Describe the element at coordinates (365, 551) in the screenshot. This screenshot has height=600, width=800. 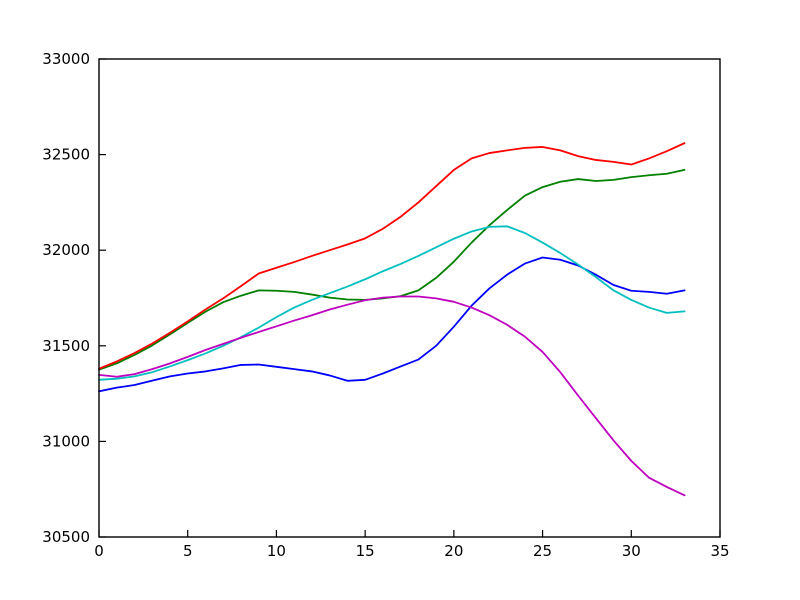
I see `x-tick-label: 15` at that location.